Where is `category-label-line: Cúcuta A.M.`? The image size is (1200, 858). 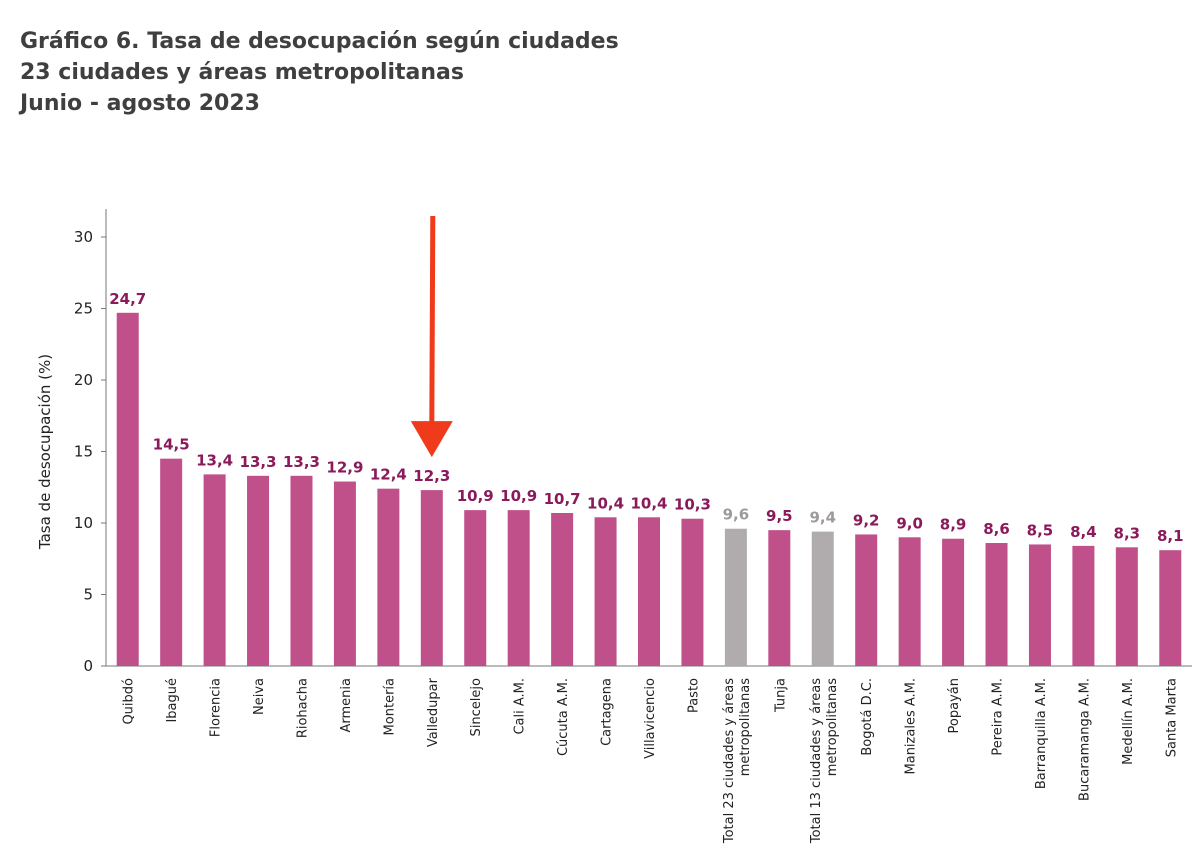 category-label-line: Cúcuta A.M. is located at coordinates (563, 717).